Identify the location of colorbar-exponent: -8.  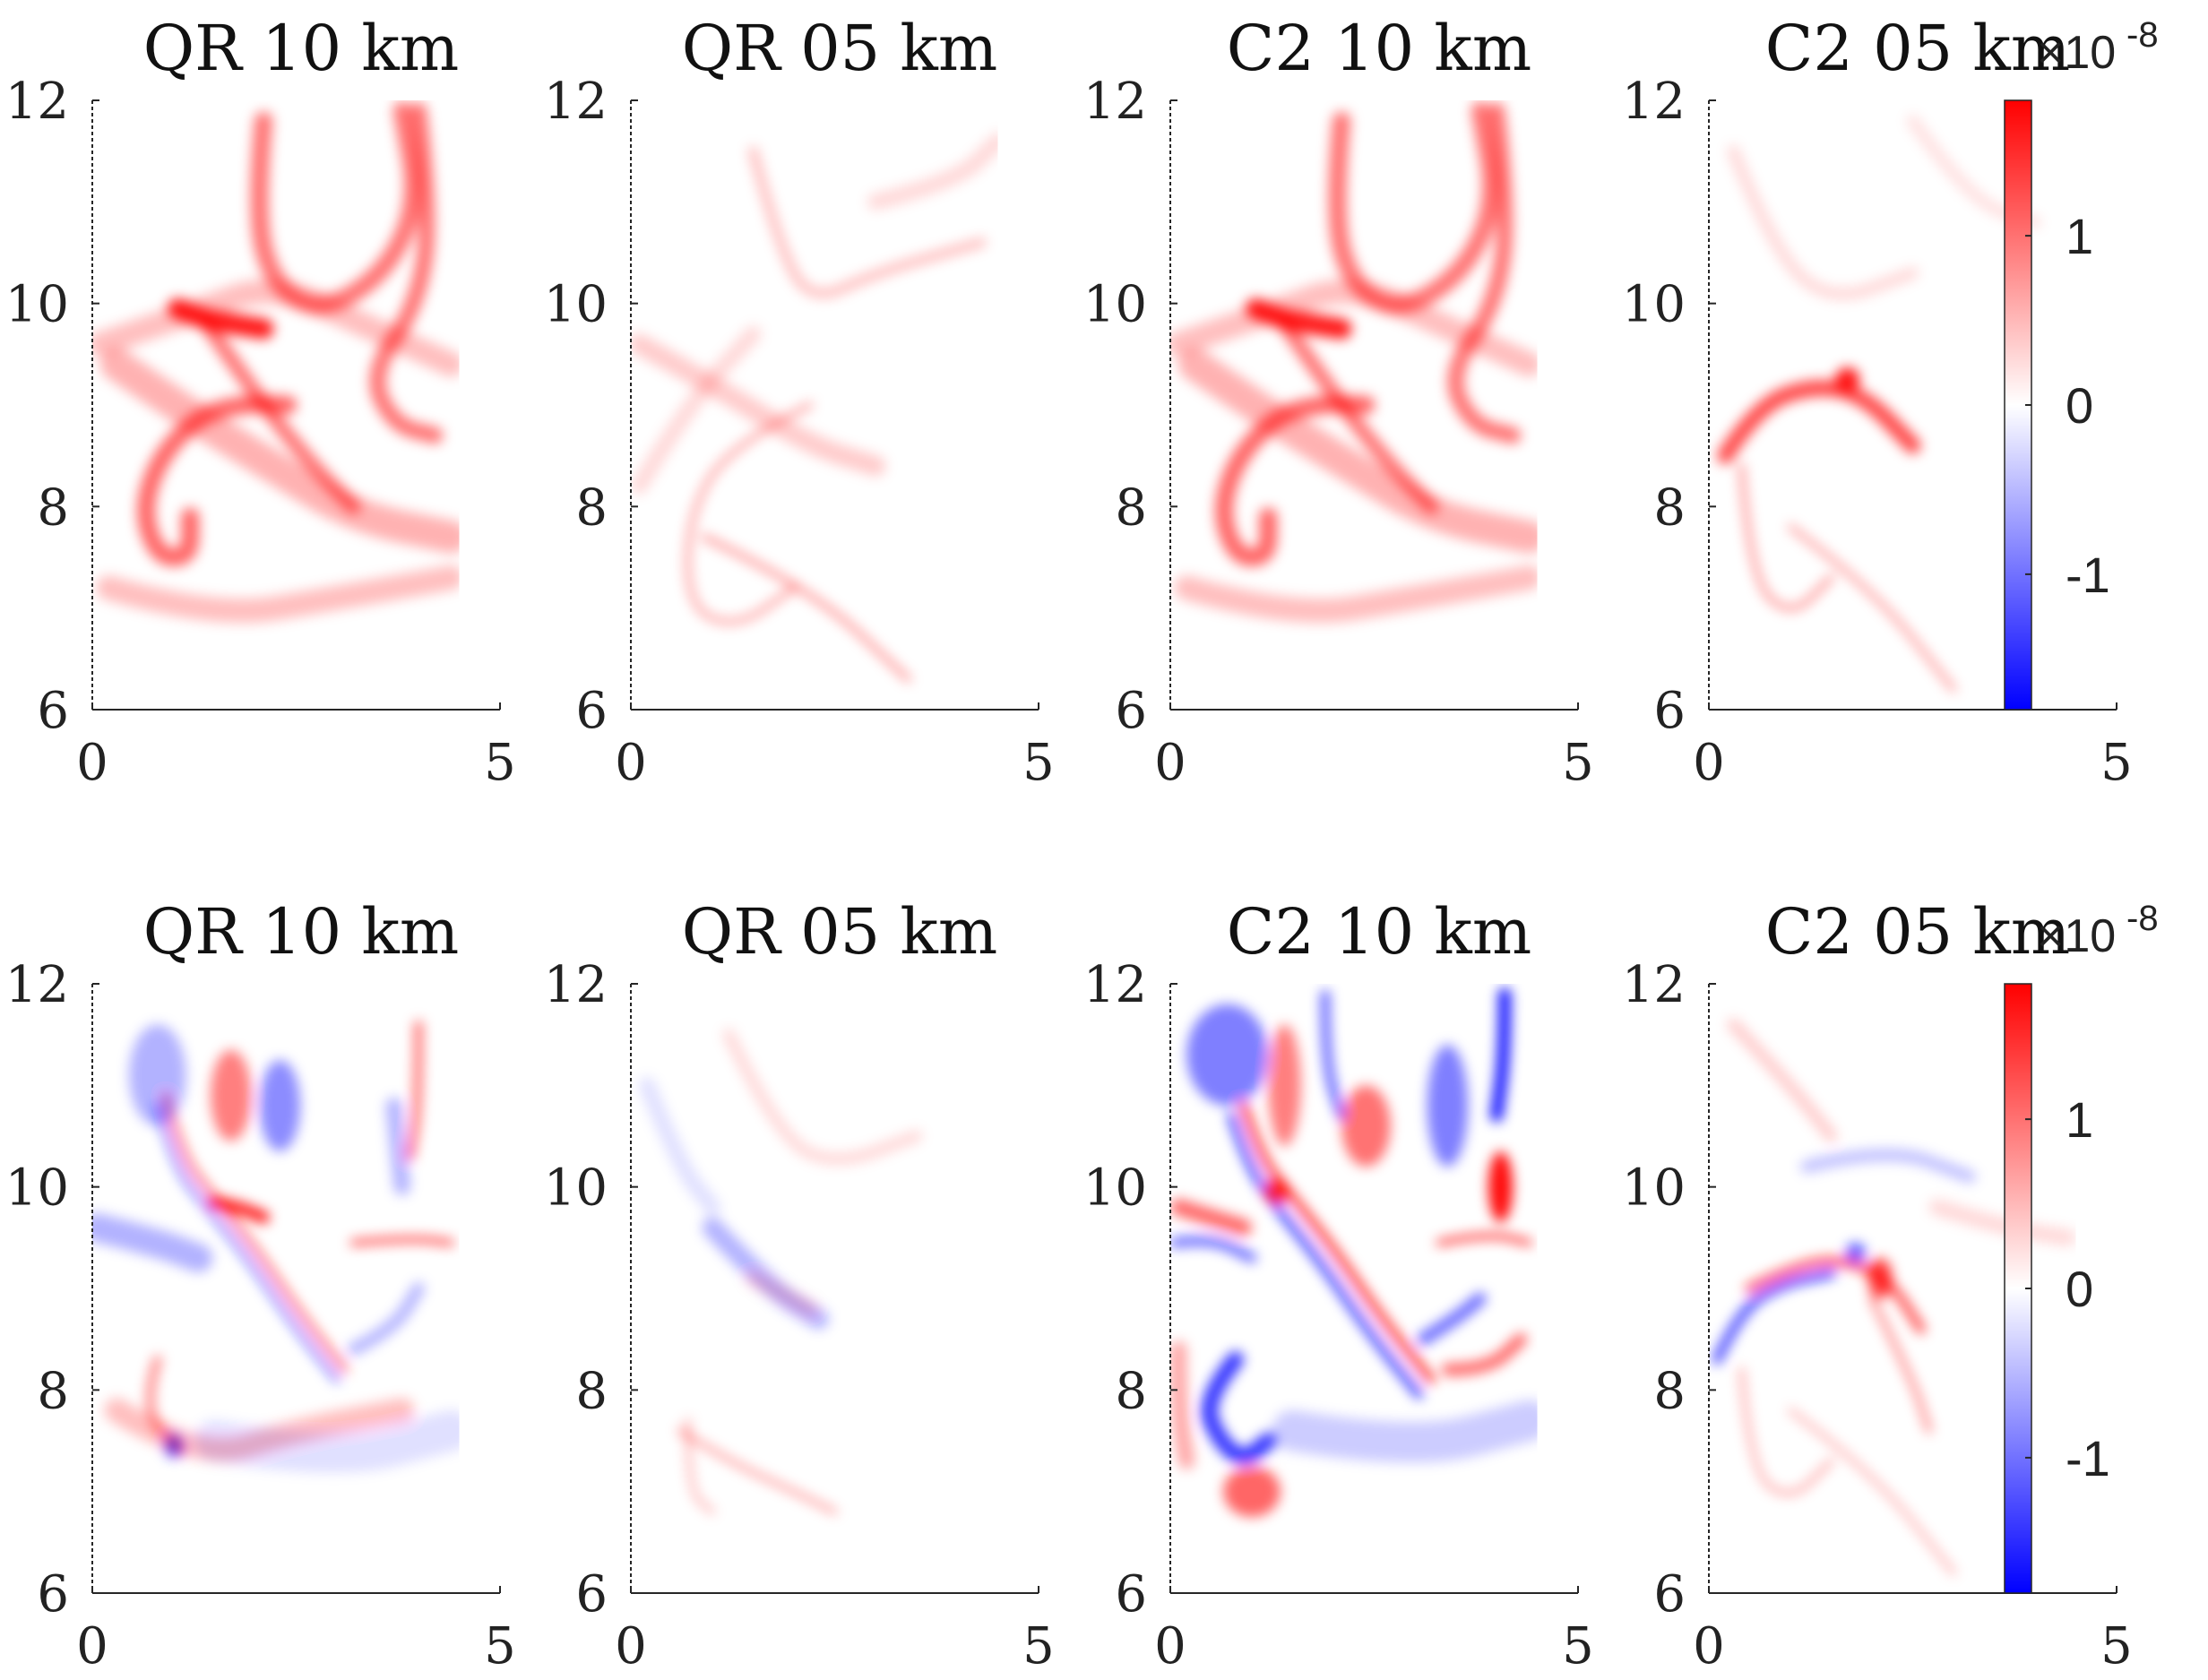
(2142, 918).